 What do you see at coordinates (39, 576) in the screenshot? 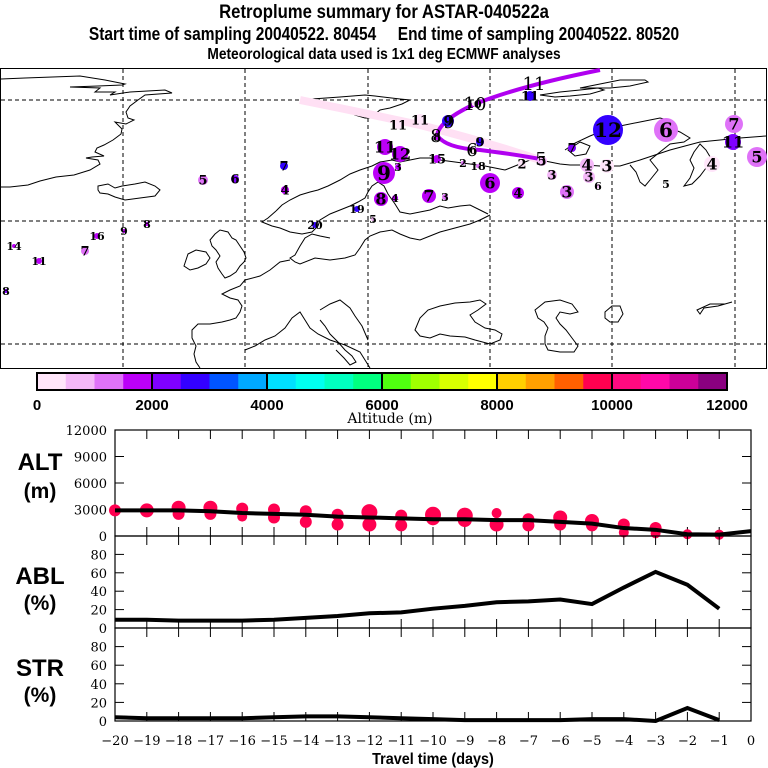
I see `panel-label: ABL` at bounding box center [39, 576].